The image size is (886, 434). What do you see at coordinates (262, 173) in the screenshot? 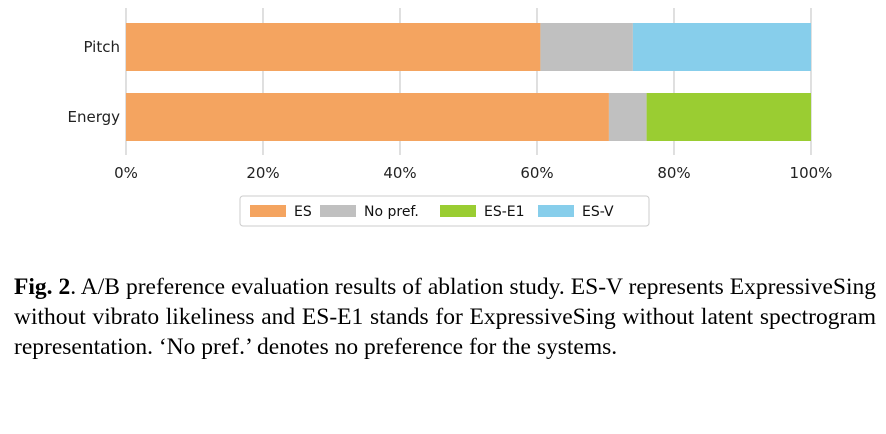
I see `x-tick-label: 20%` at bounding box center [262, 173].